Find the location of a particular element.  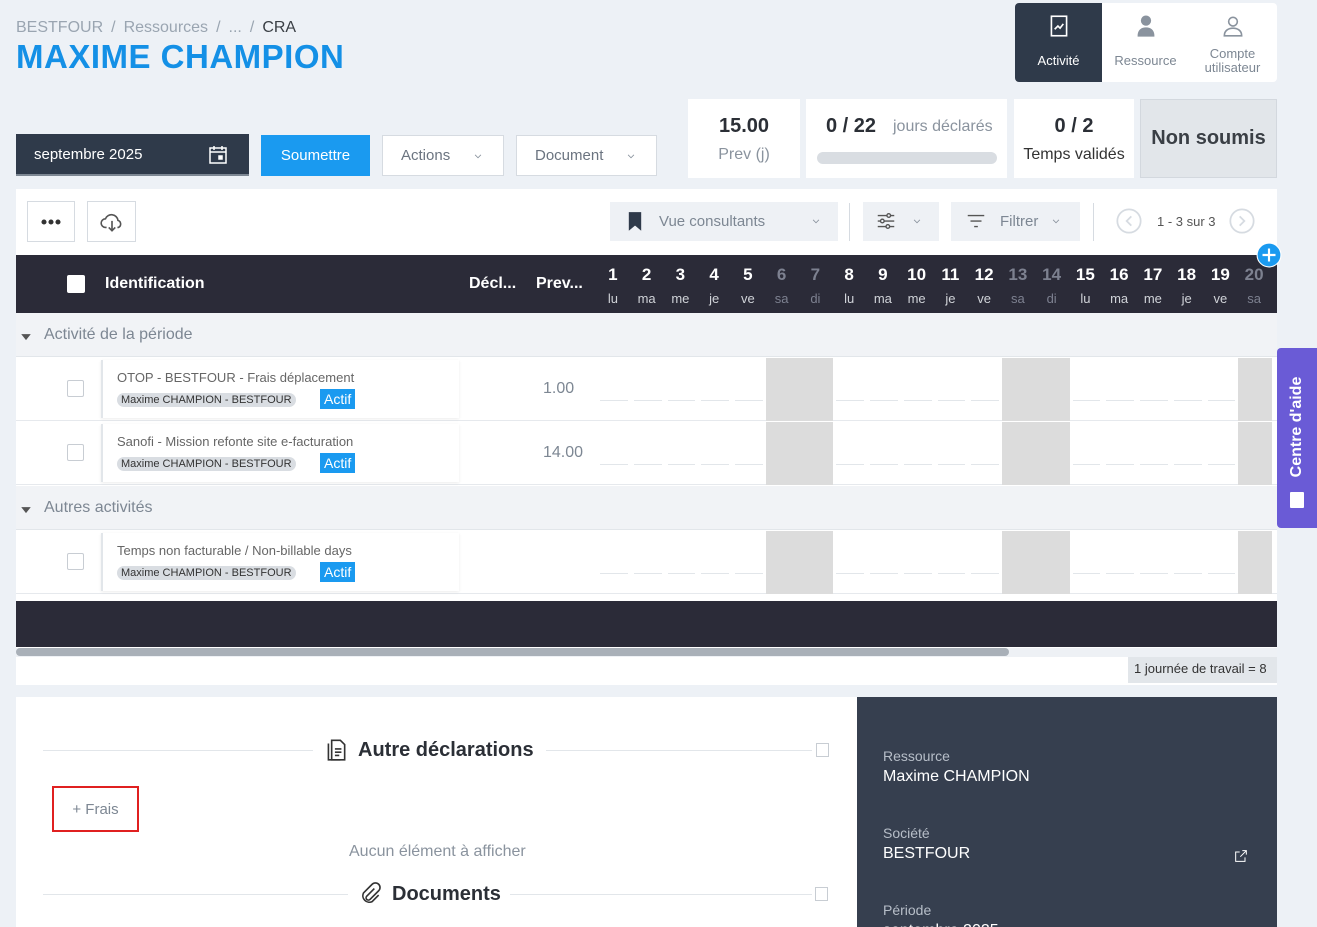

stat-label: jours déclarés is located at coordinates (943, 126).